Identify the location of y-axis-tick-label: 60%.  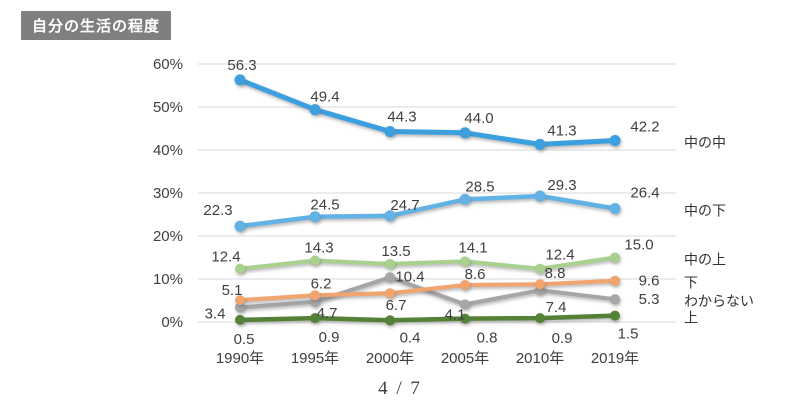
(168, 64).